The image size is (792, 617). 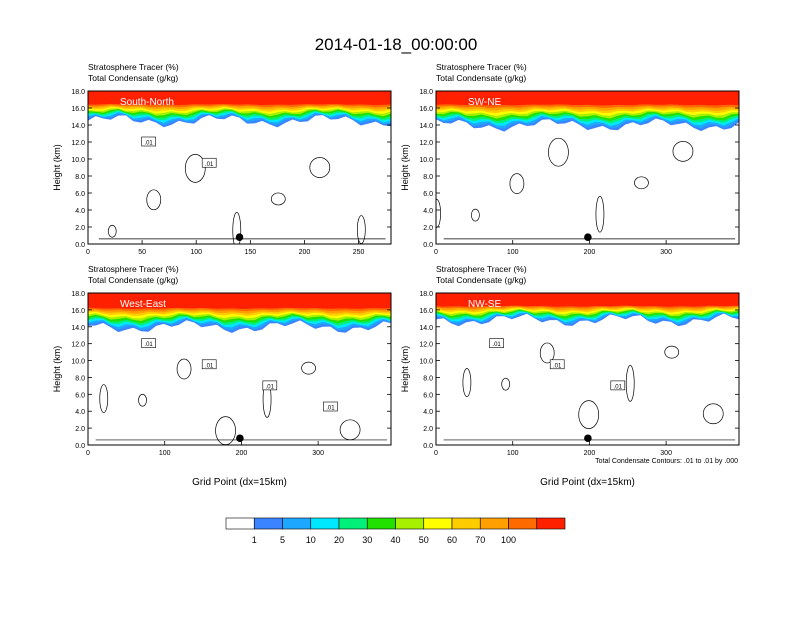 I want to click on plot-area: .01 .01 .01, so click(x=587, y=369).